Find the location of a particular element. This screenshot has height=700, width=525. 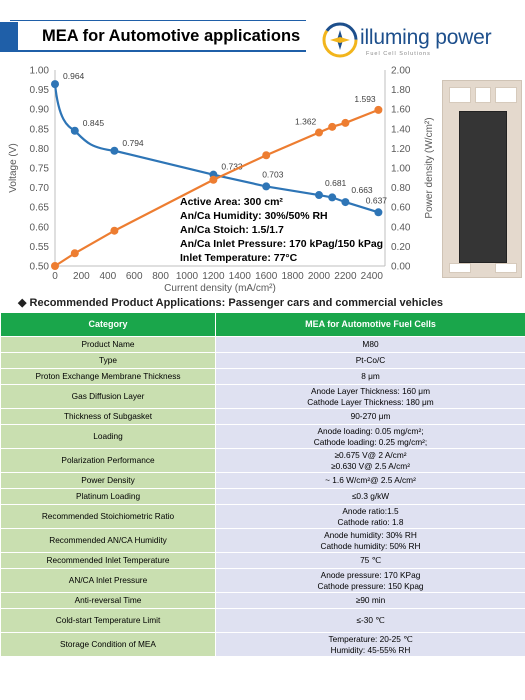

table-cell-category: Storage Condition of MEA is located at coordinates (108, 644).